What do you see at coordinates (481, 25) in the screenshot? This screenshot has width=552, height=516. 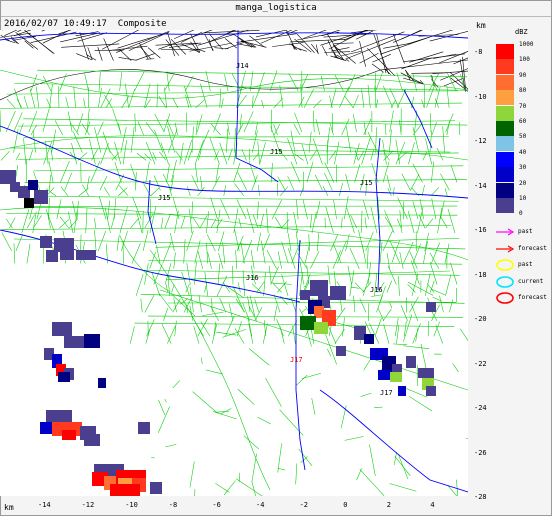 I see `y-axis-unit: km` at bounding box center [481, 25].